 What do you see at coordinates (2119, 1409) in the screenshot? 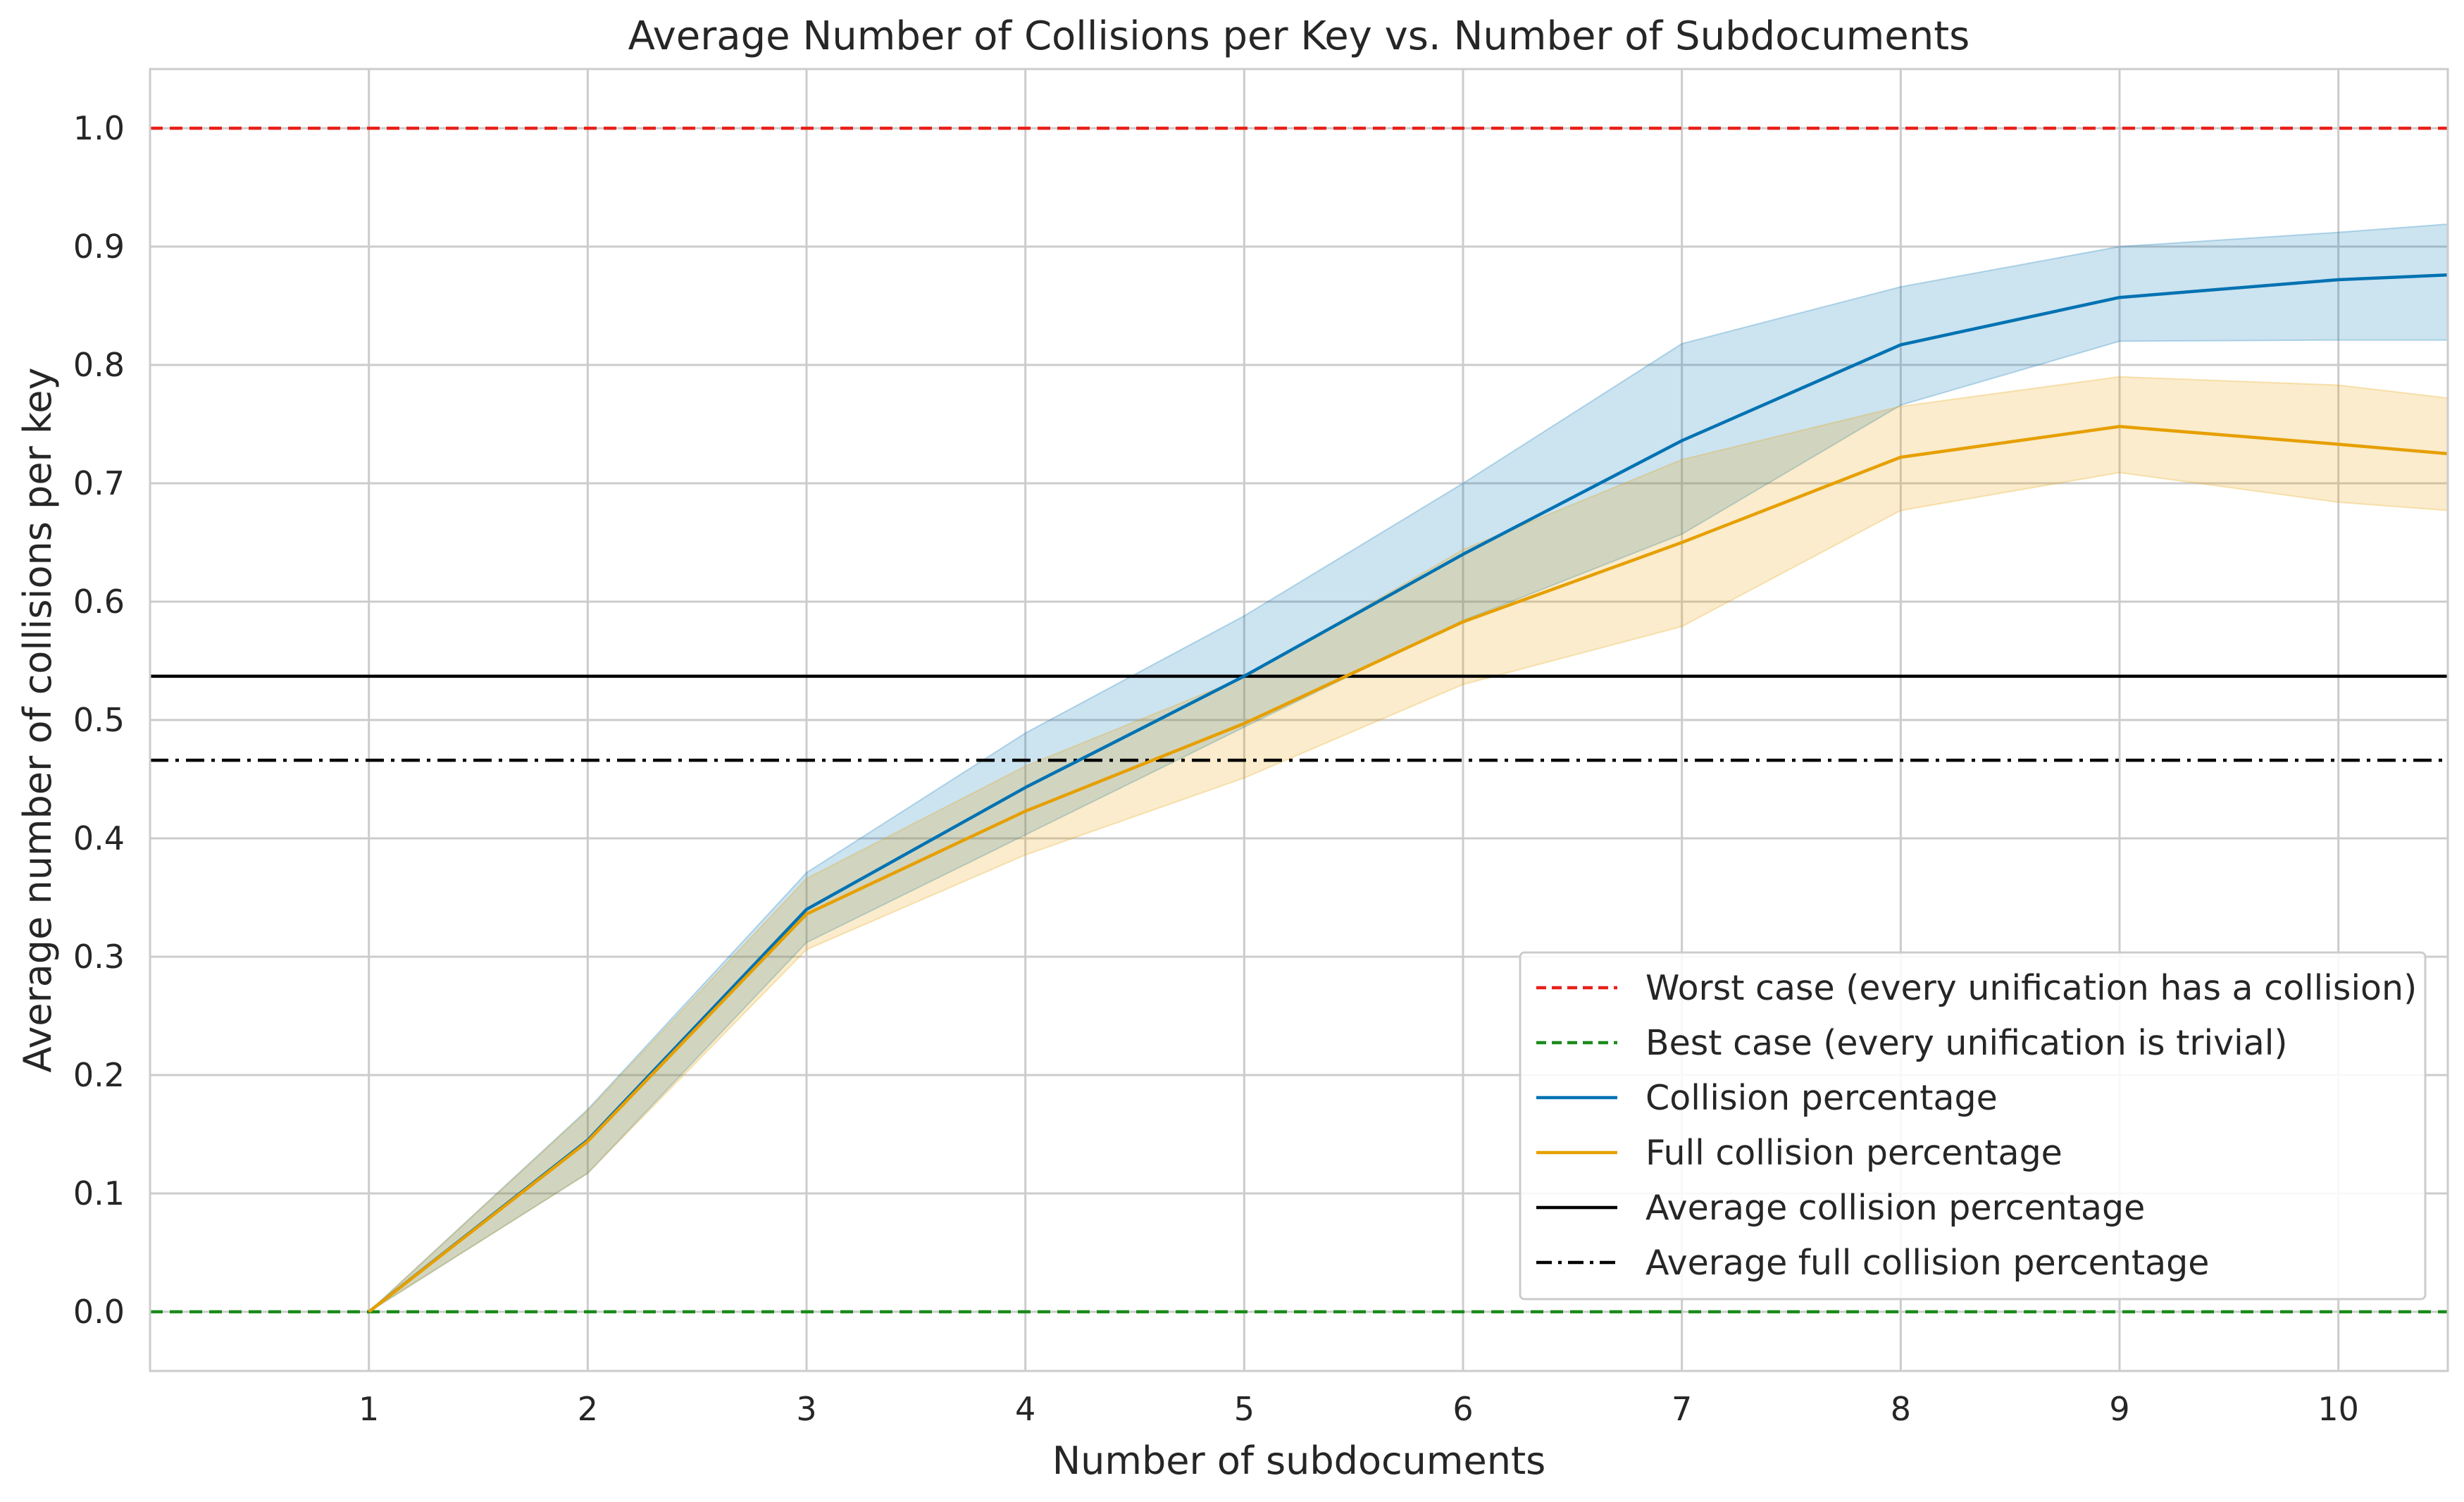
I see `x-tick-label: 9` at bounding box center [2119, 1409].